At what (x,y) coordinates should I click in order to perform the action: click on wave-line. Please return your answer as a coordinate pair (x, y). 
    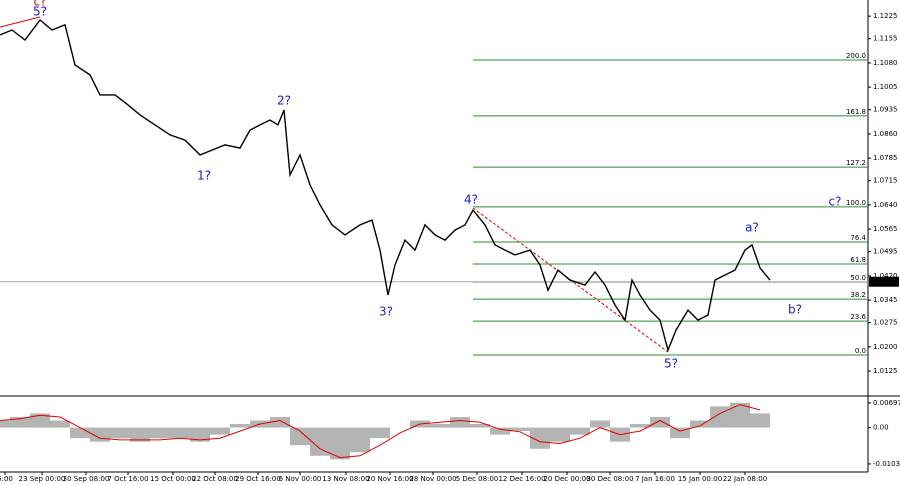
    Looking at the image, I should click on (20, 22).